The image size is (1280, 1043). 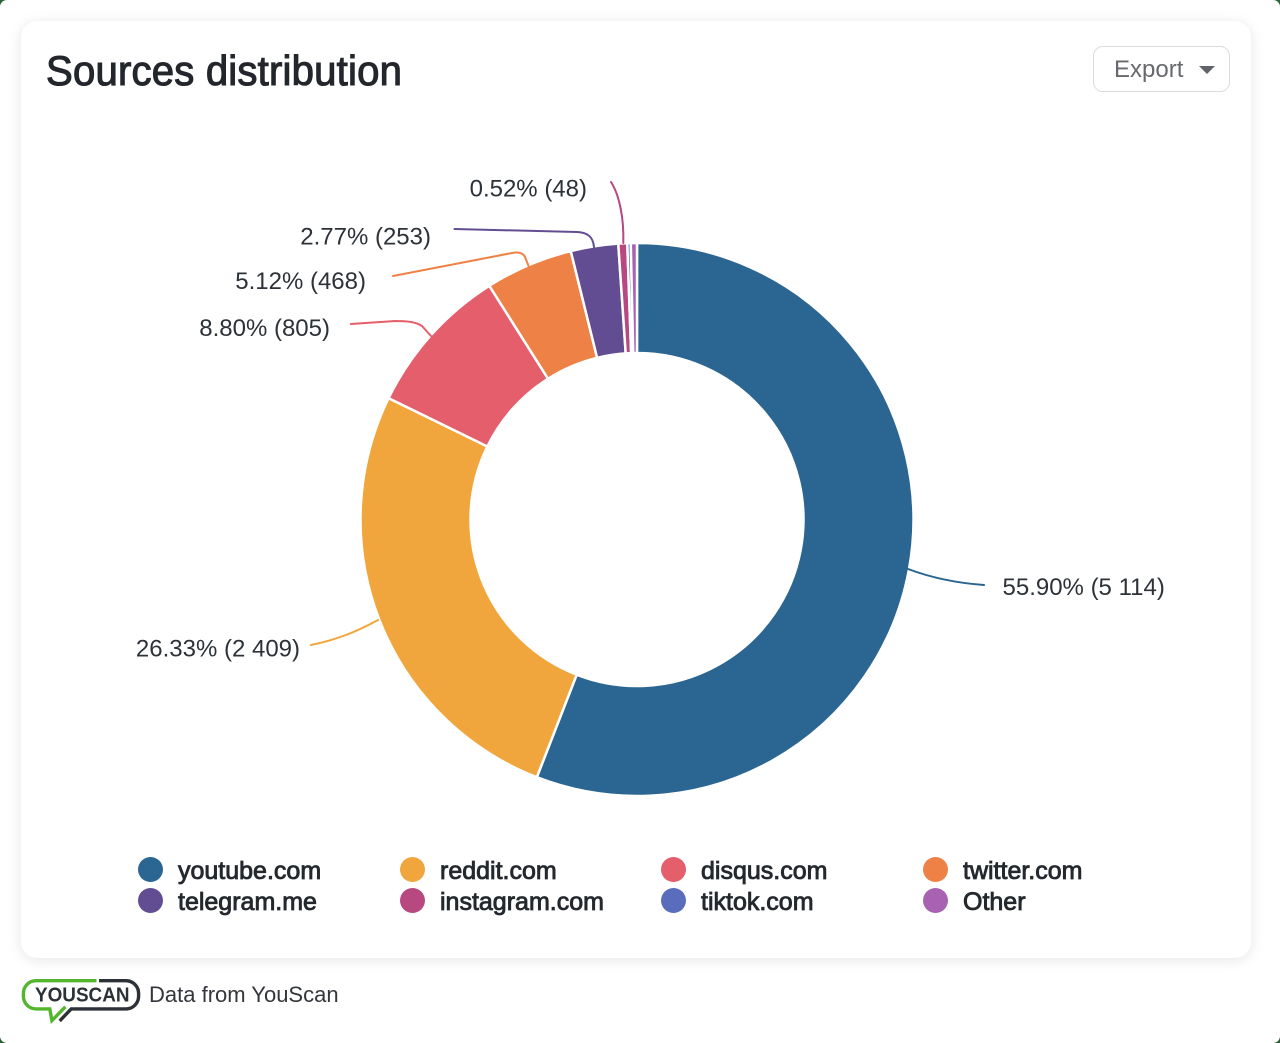 What do you see at coordinates (82, 996) in the screenshot?
I see `svg-text: YOUSCAN` at bounding box center [82, 996].